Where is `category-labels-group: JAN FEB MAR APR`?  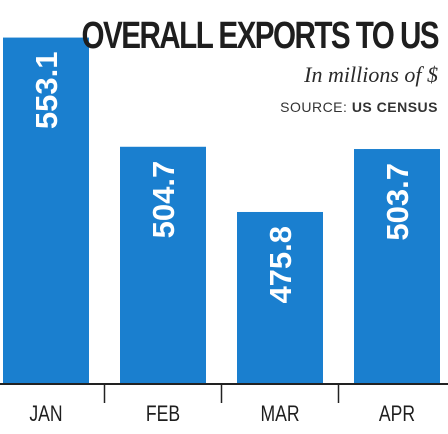
category-labels-group: JAN FEB MAR APR is located at coordinates (222, 414).